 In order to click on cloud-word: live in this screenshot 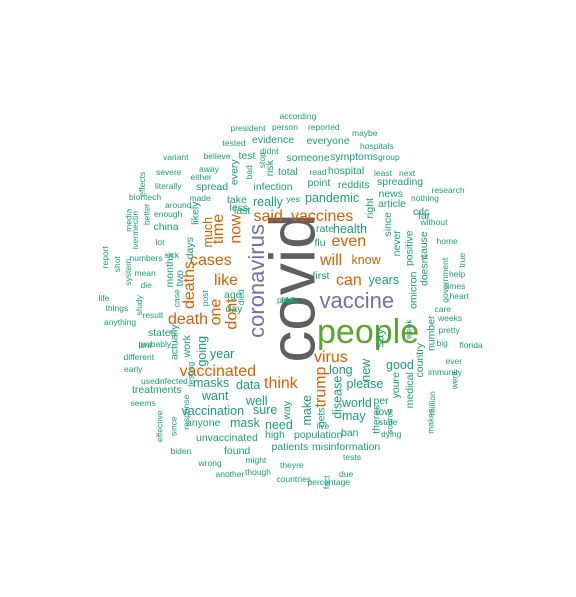, I will do `click(323, 425)`.